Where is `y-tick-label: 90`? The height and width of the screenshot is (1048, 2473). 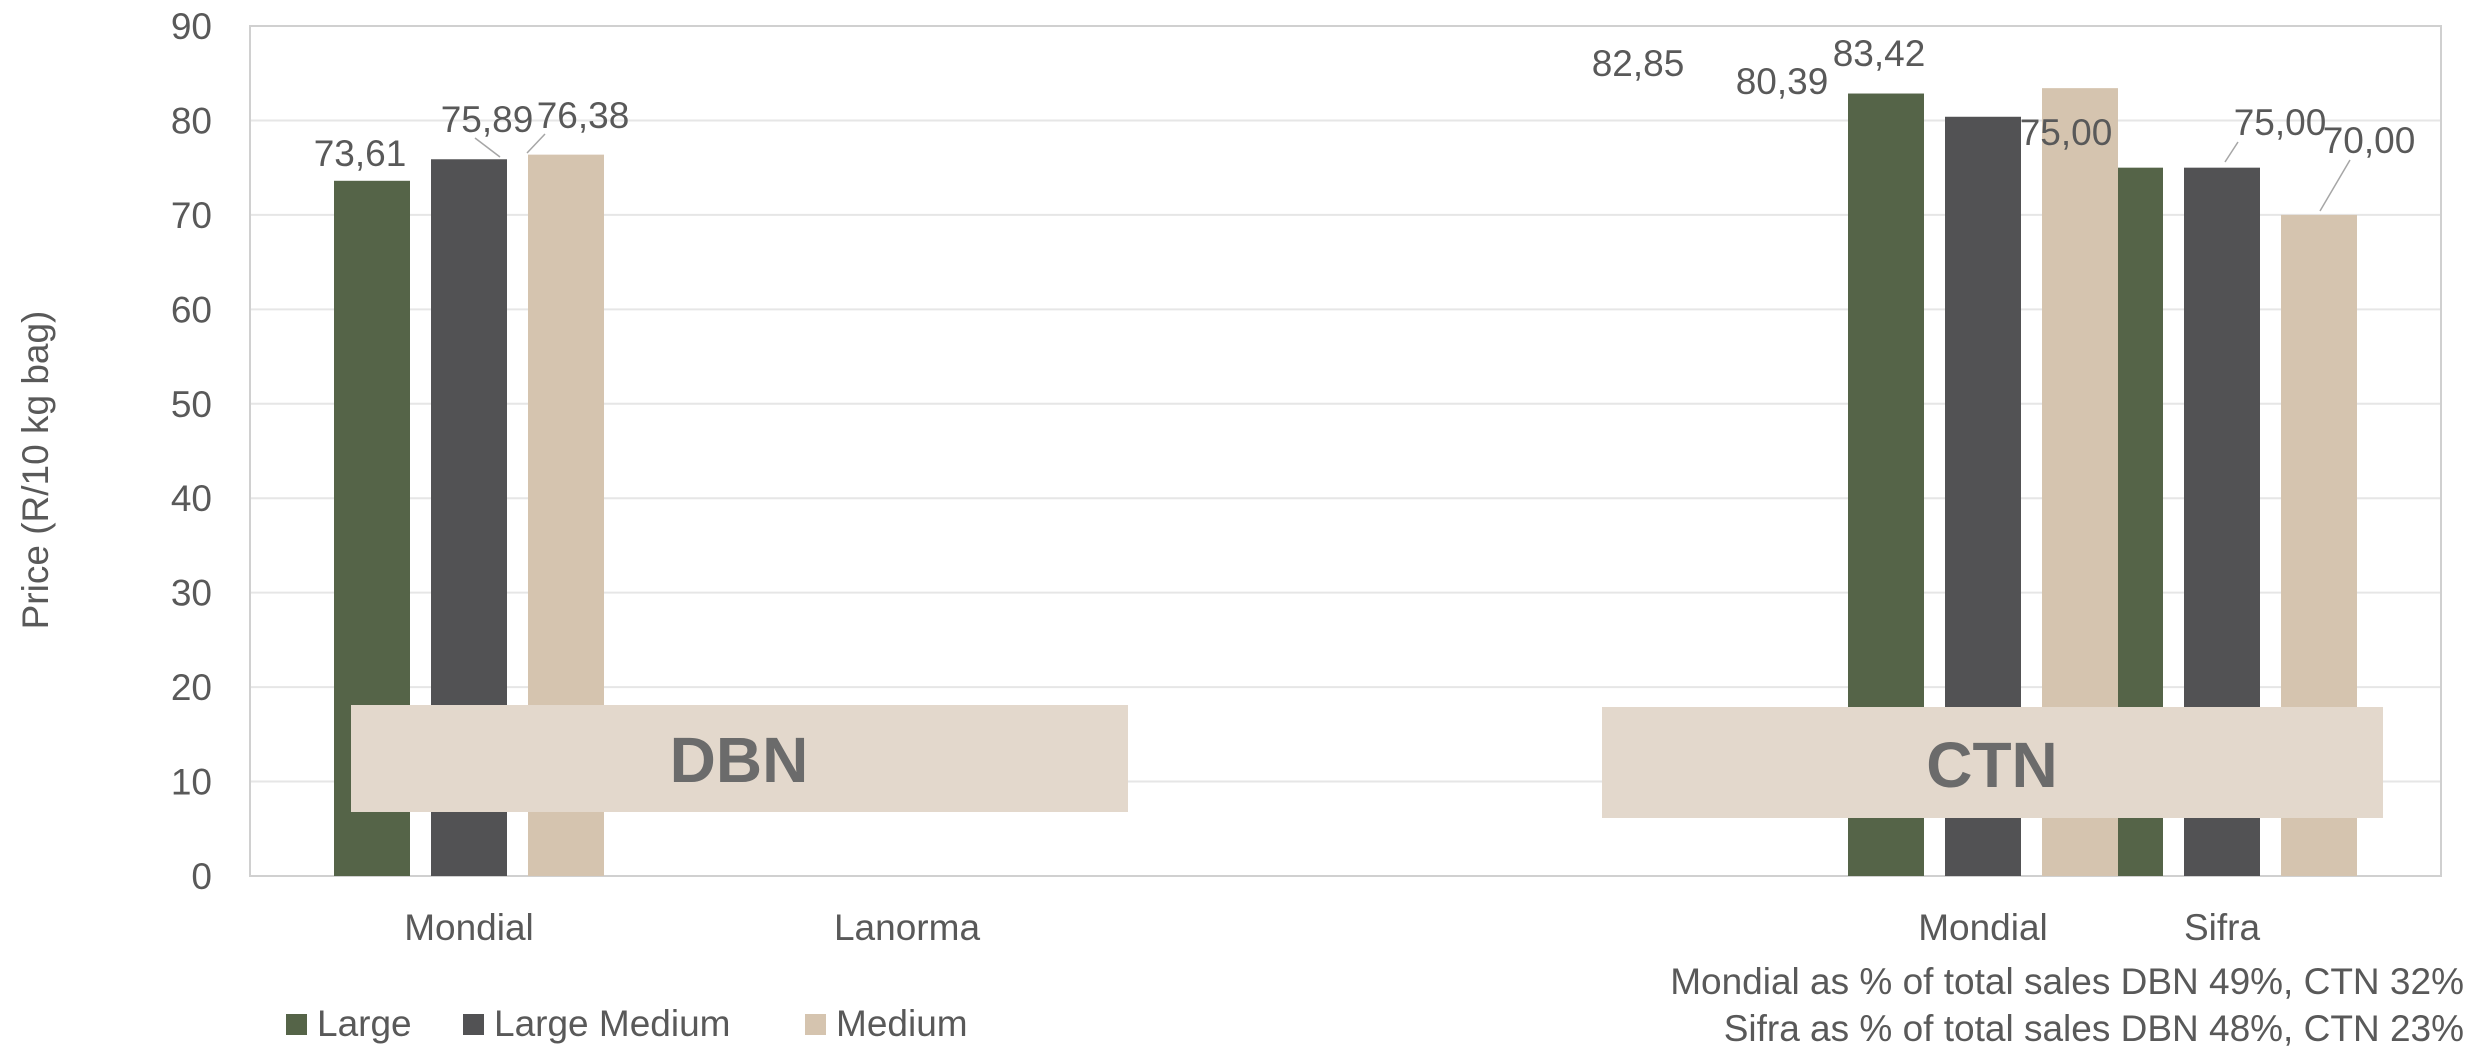
y-tick-label: 90 is located at coordinates (191, 26).